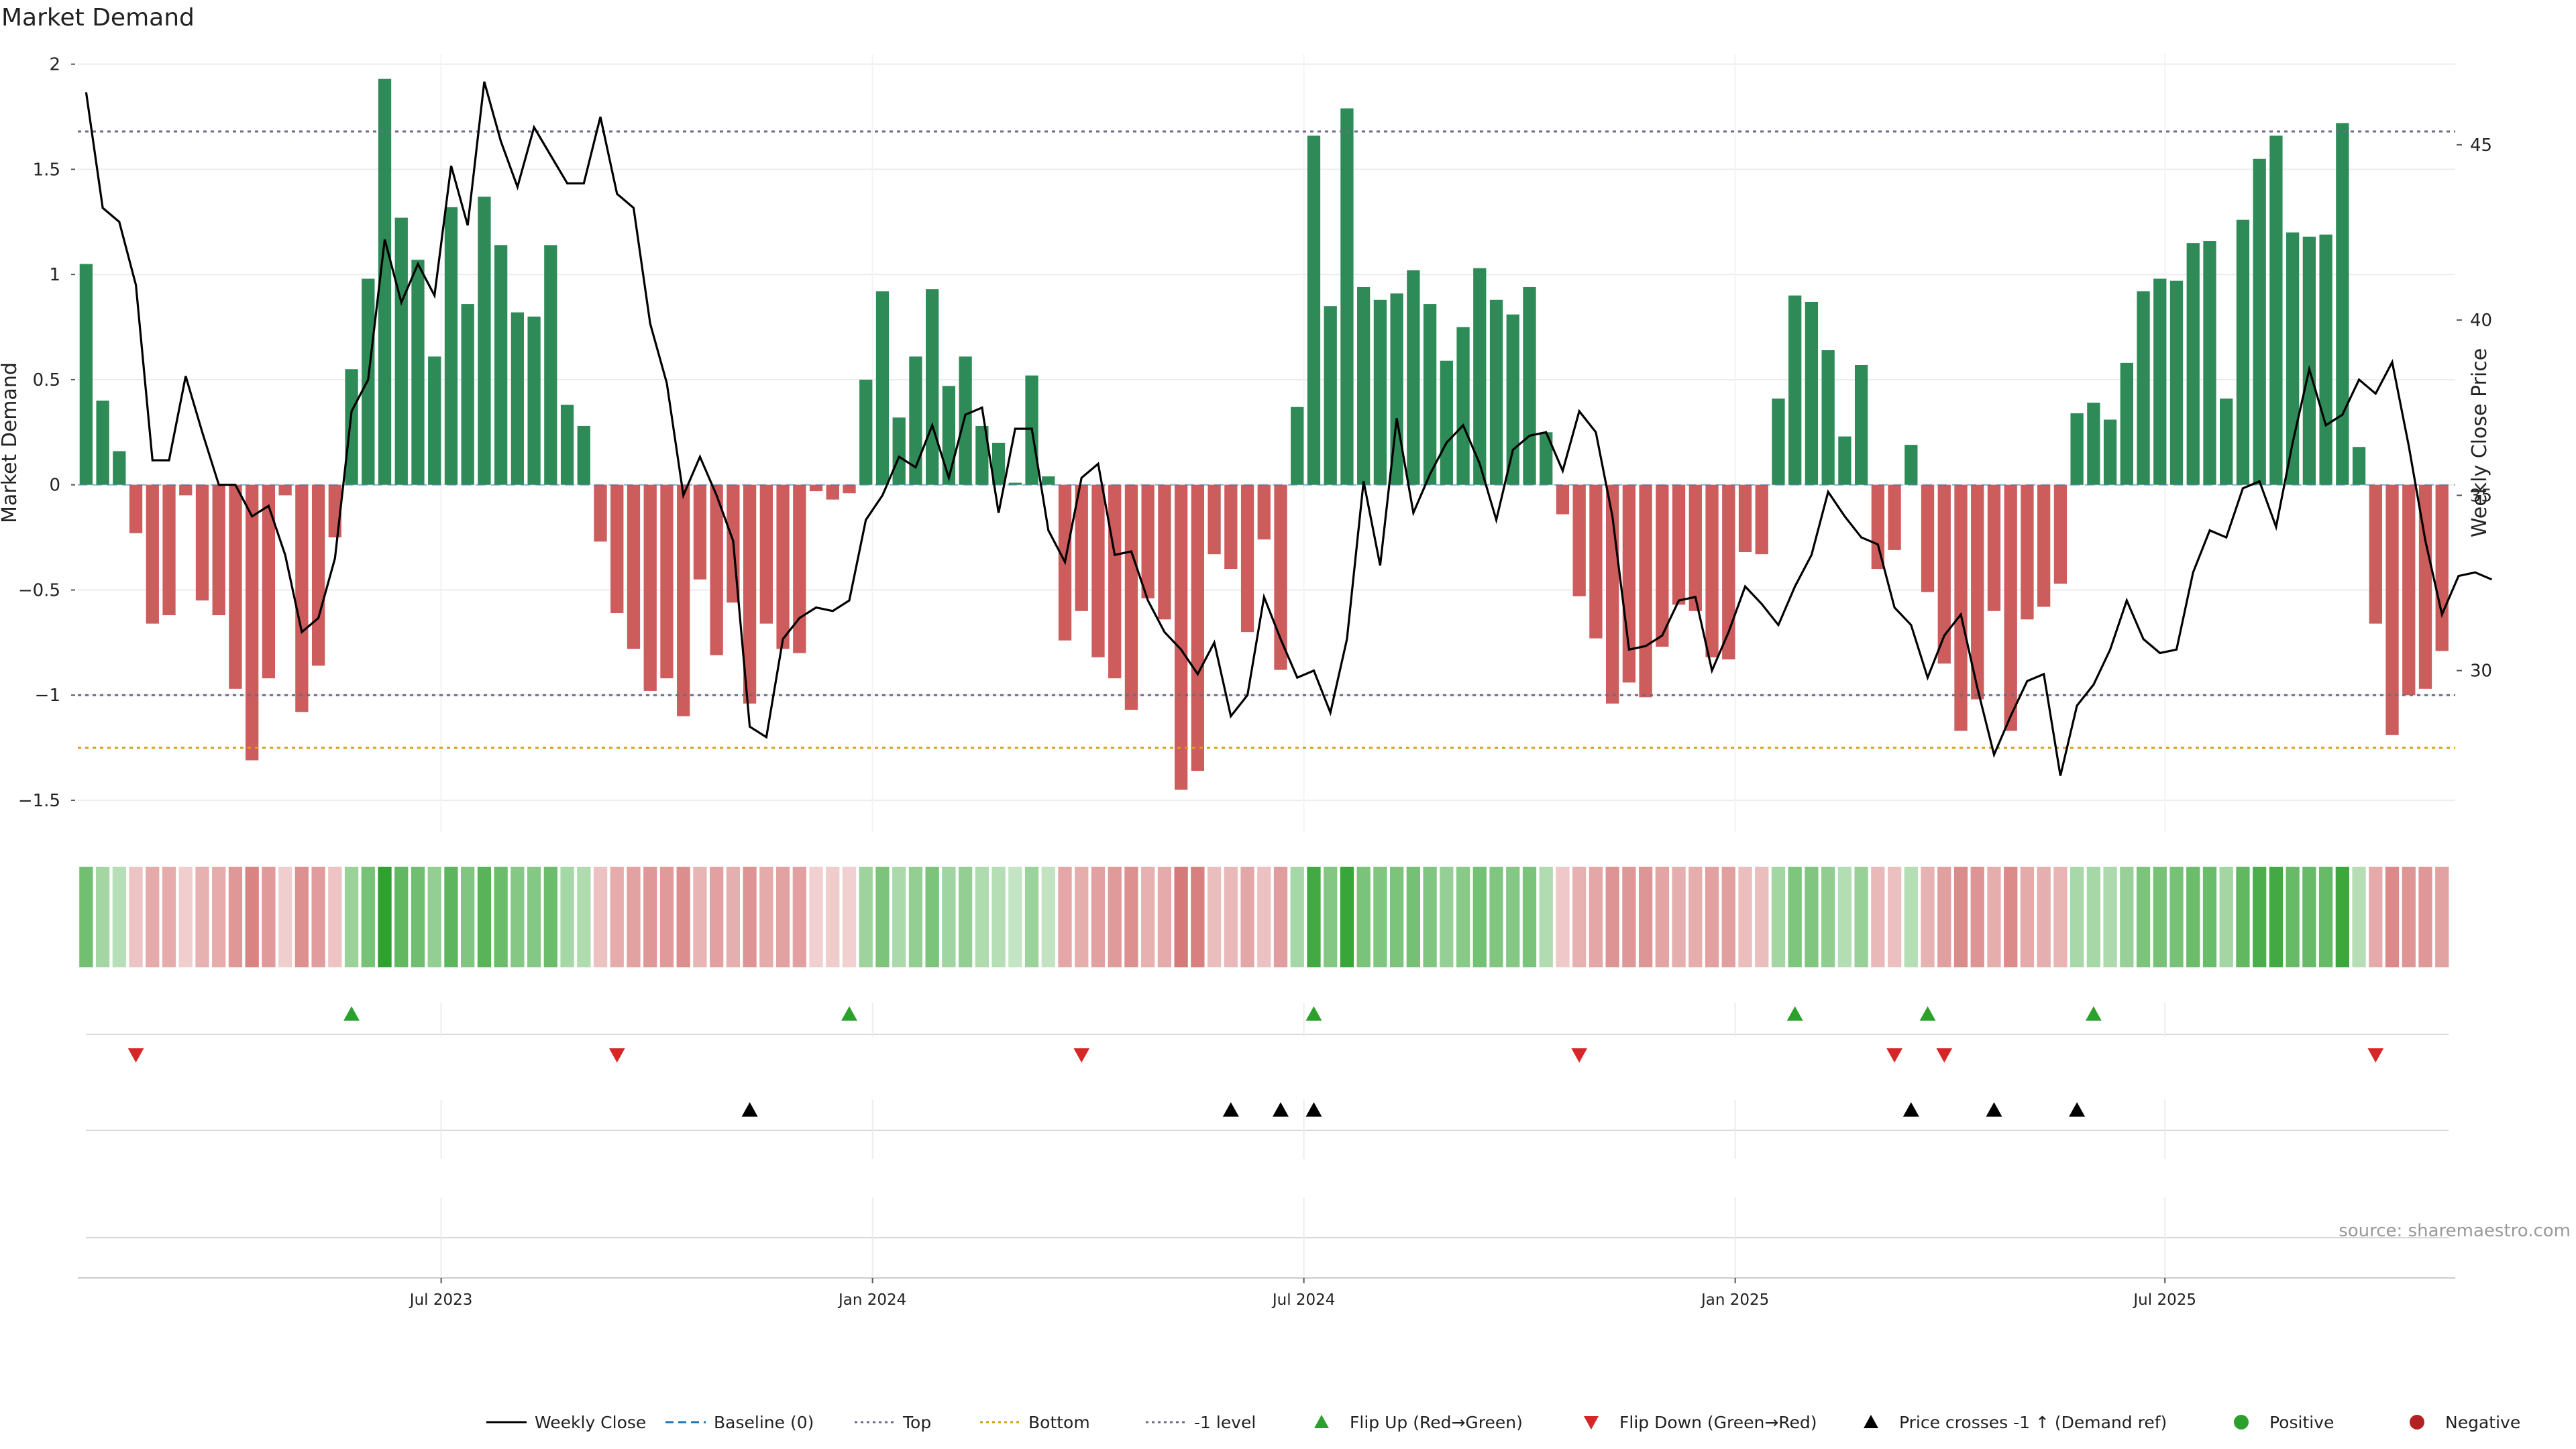  What do you see at coordinates (1591, 1423) in the screenshot?
I see `legend-swatch-flip-down` at bounding box center [1591, 1423].